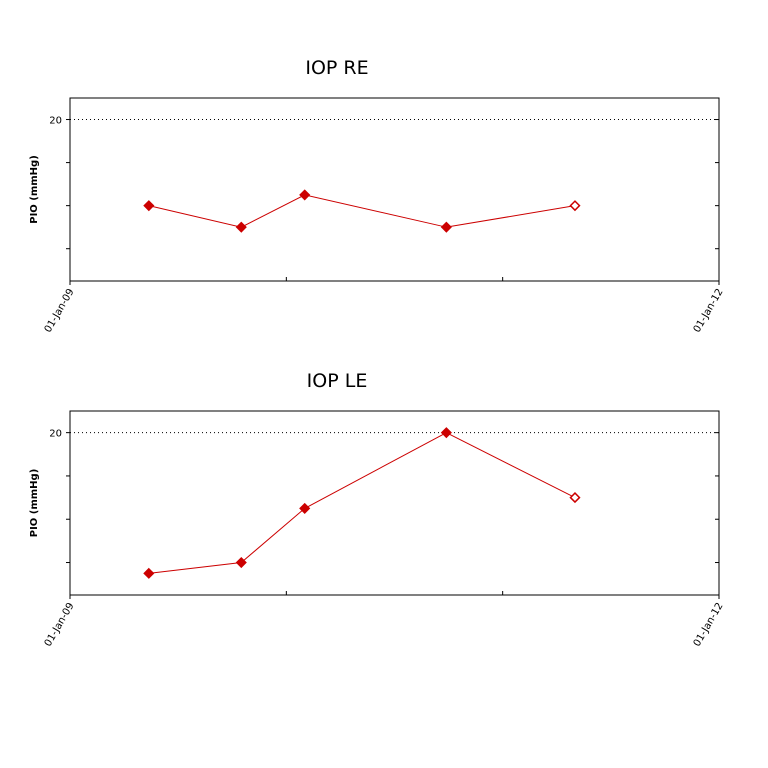  Describe the element at coordinates (337, 381) in the screenshot. I see `chart-title: IOP LE` at that location.